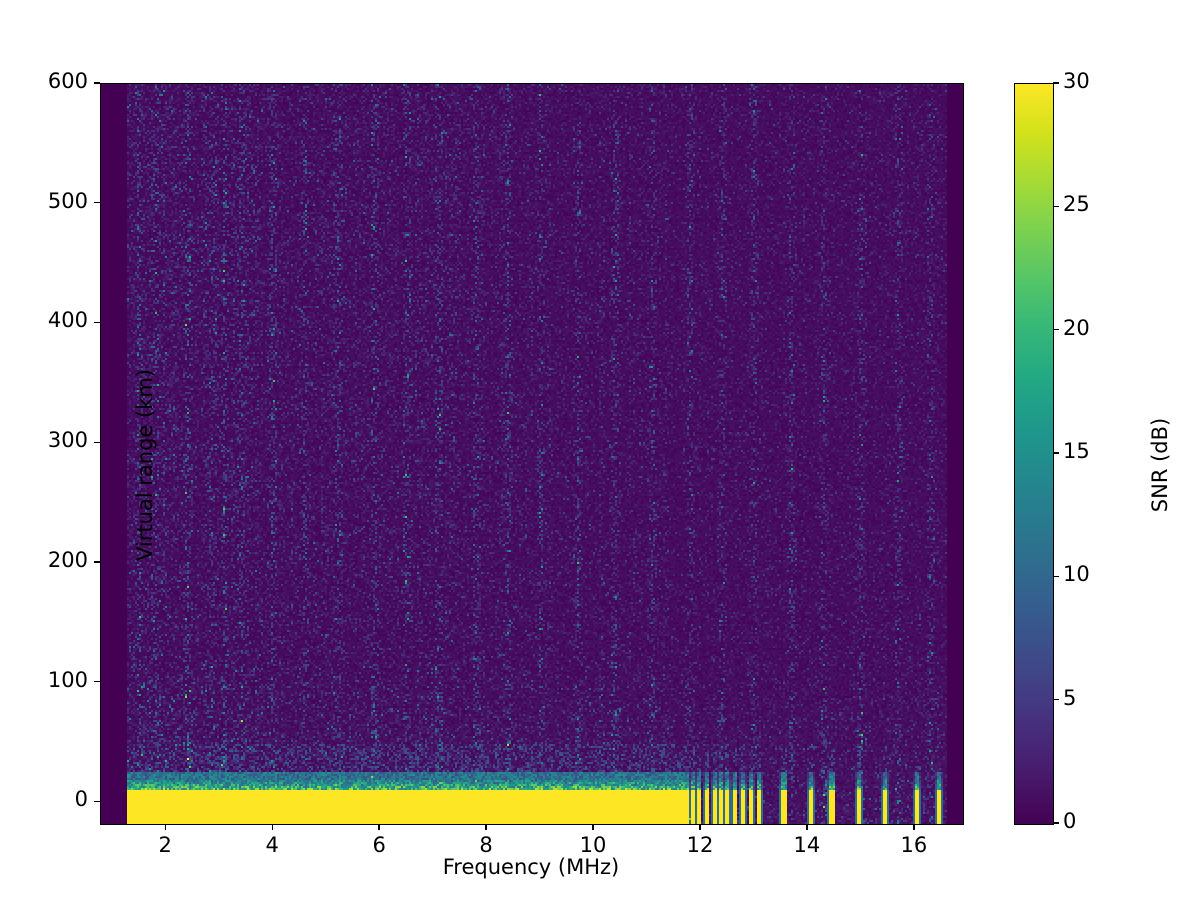 The height and width of the screenshot is (900, 1200). Describe the element at coordinates (81, 799) in the screenshot. I see `y-axis-tick-label: 0` at that location.